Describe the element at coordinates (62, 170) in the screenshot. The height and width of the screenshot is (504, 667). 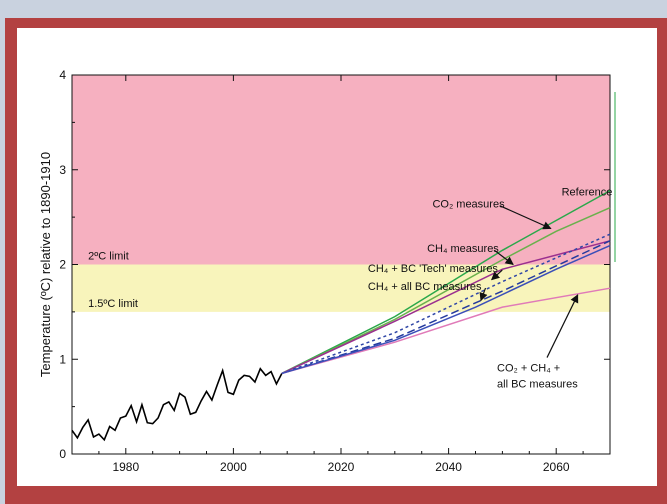
I see `y-tick-label-3: 3` at that location.